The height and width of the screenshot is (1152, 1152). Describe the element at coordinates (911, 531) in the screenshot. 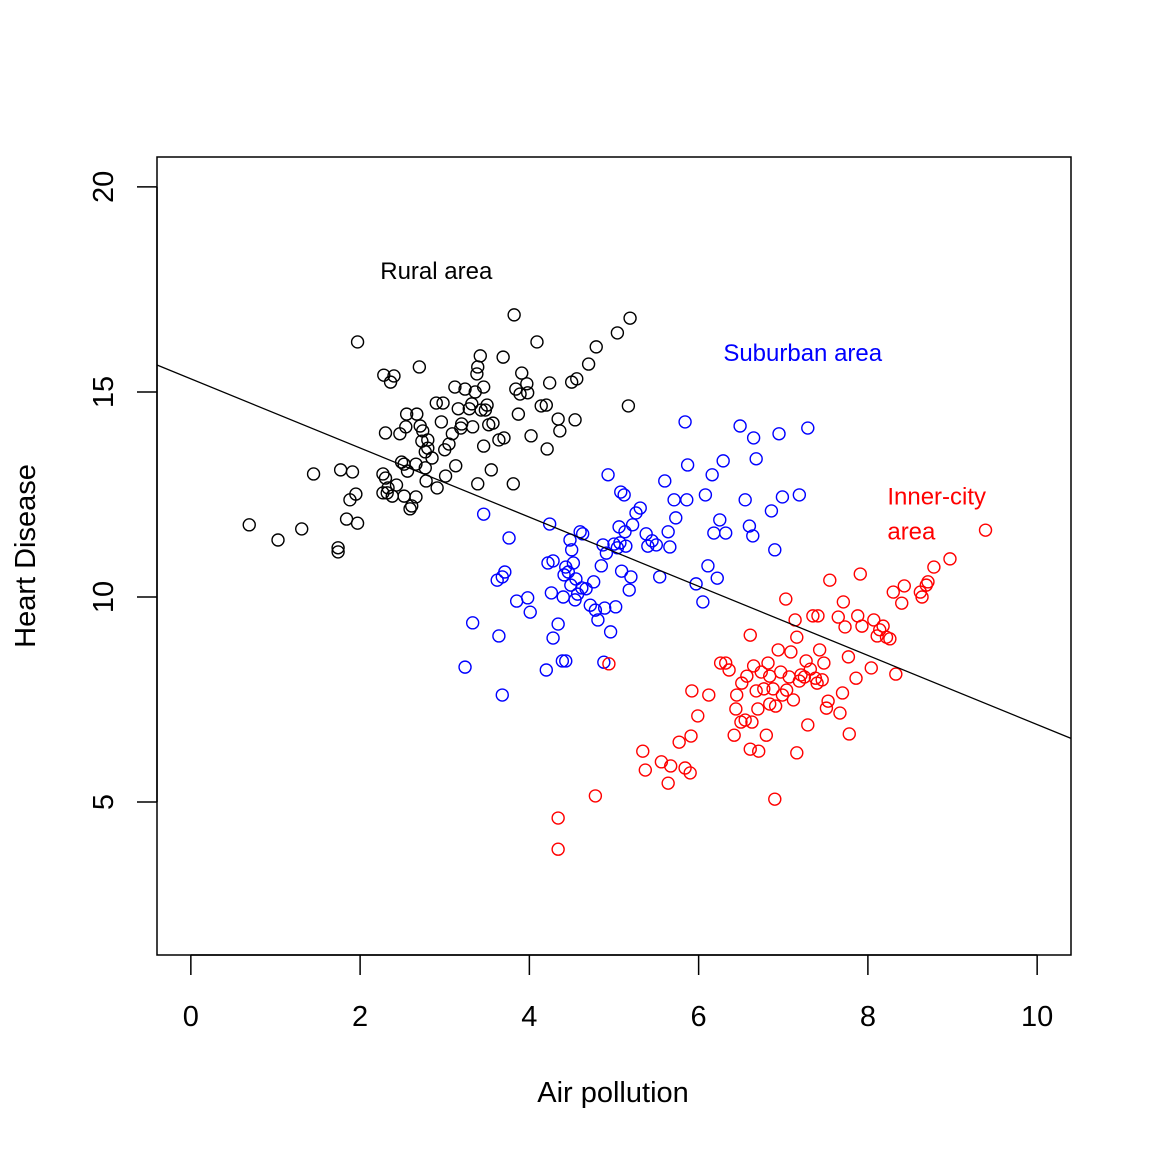

I see `annotation-label: area` at that location.